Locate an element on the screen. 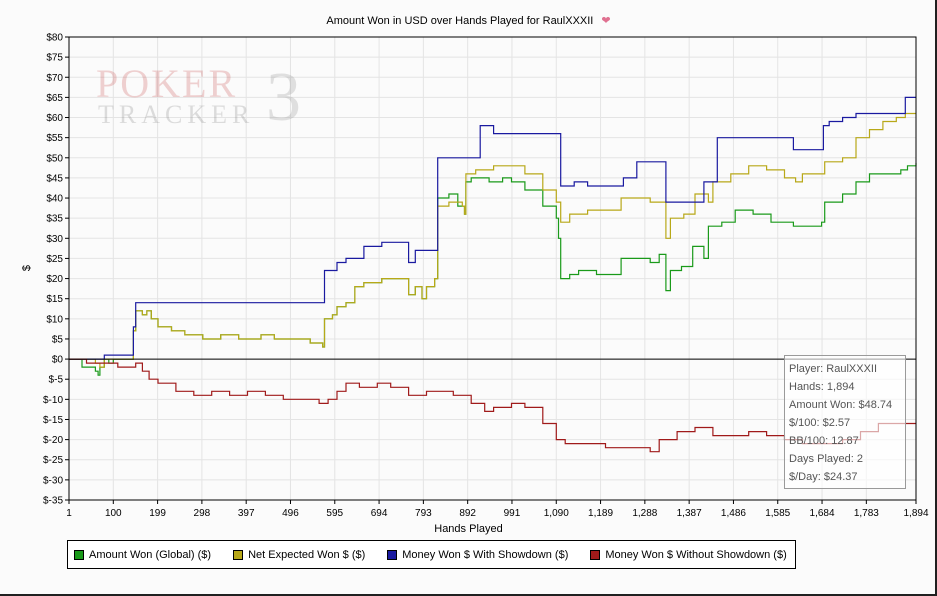  y-tick-label: $30 is located at coordinates (54, 239).